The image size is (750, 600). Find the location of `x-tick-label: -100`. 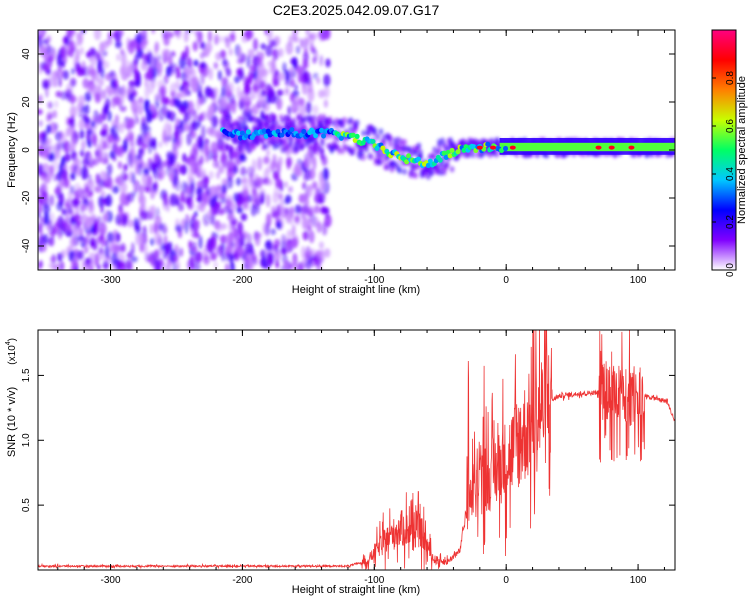

x-tick-label: -100 is located at coordinates (374, 580).